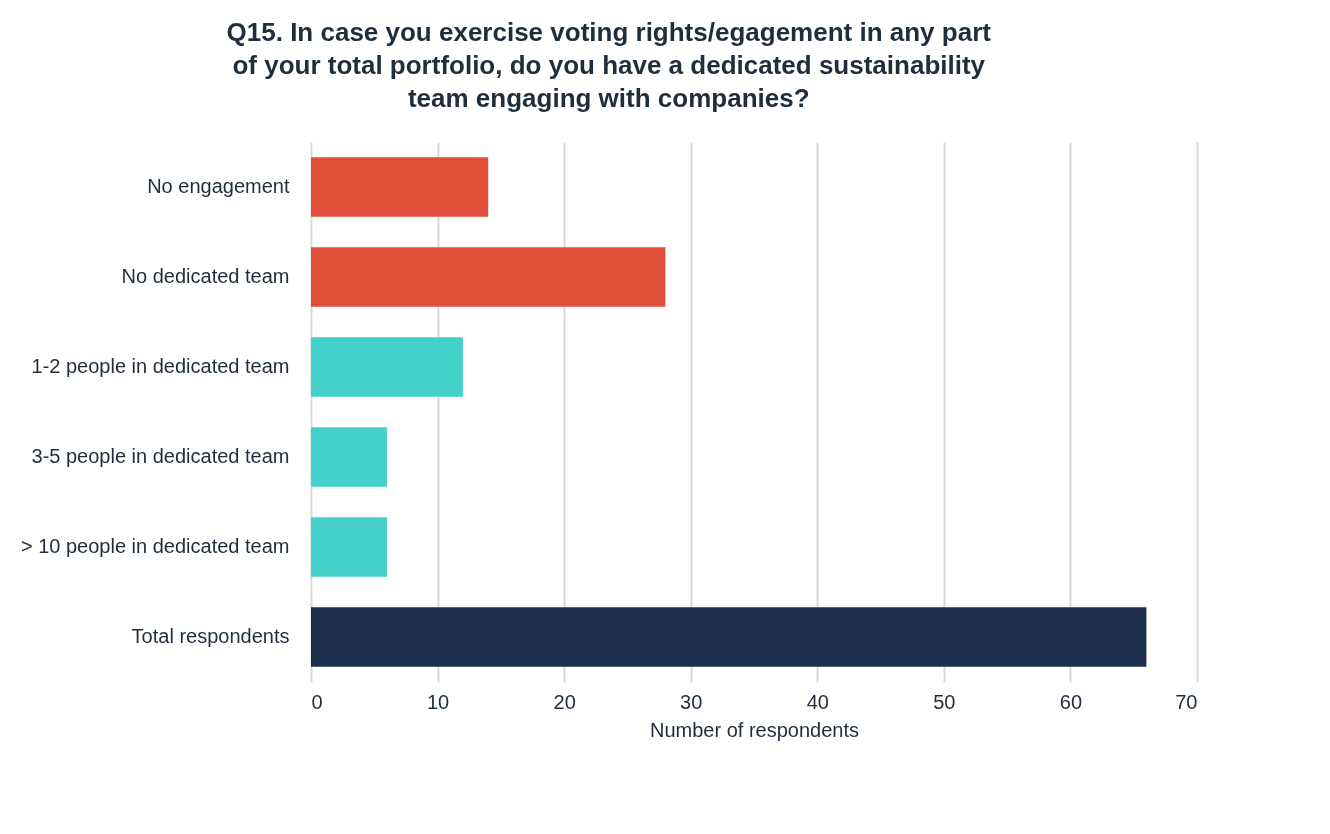 The height and width of the screenshot is (834, 1330). Describe the element at coordinates (205, 276) in the screenshot. I see `y-tick-label: No dedicated team` at that location.